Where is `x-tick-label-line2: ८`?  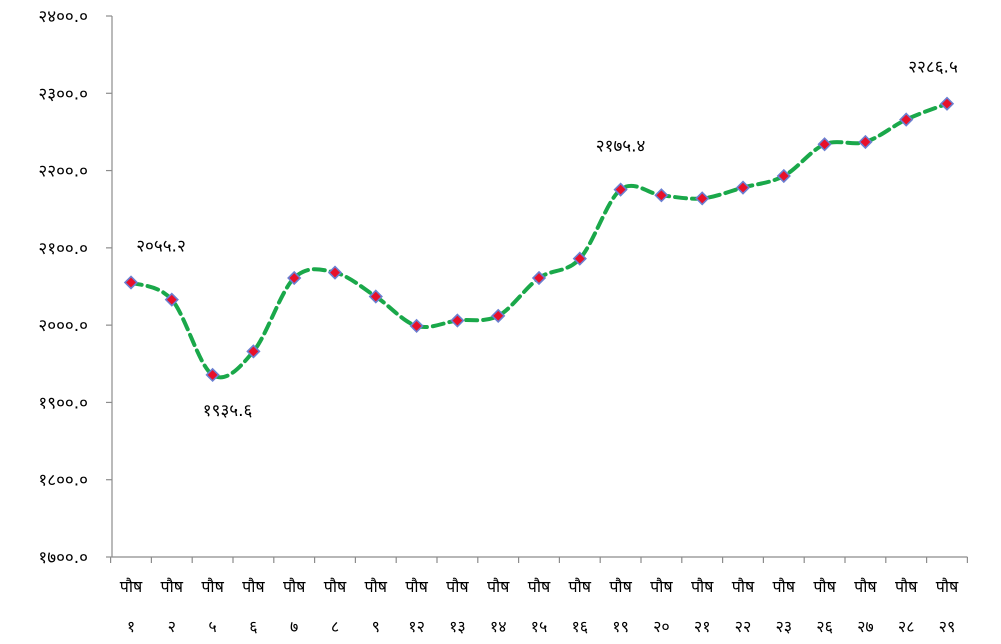 x-tick-label-line2: ८ is located at coordinates (335, 626).